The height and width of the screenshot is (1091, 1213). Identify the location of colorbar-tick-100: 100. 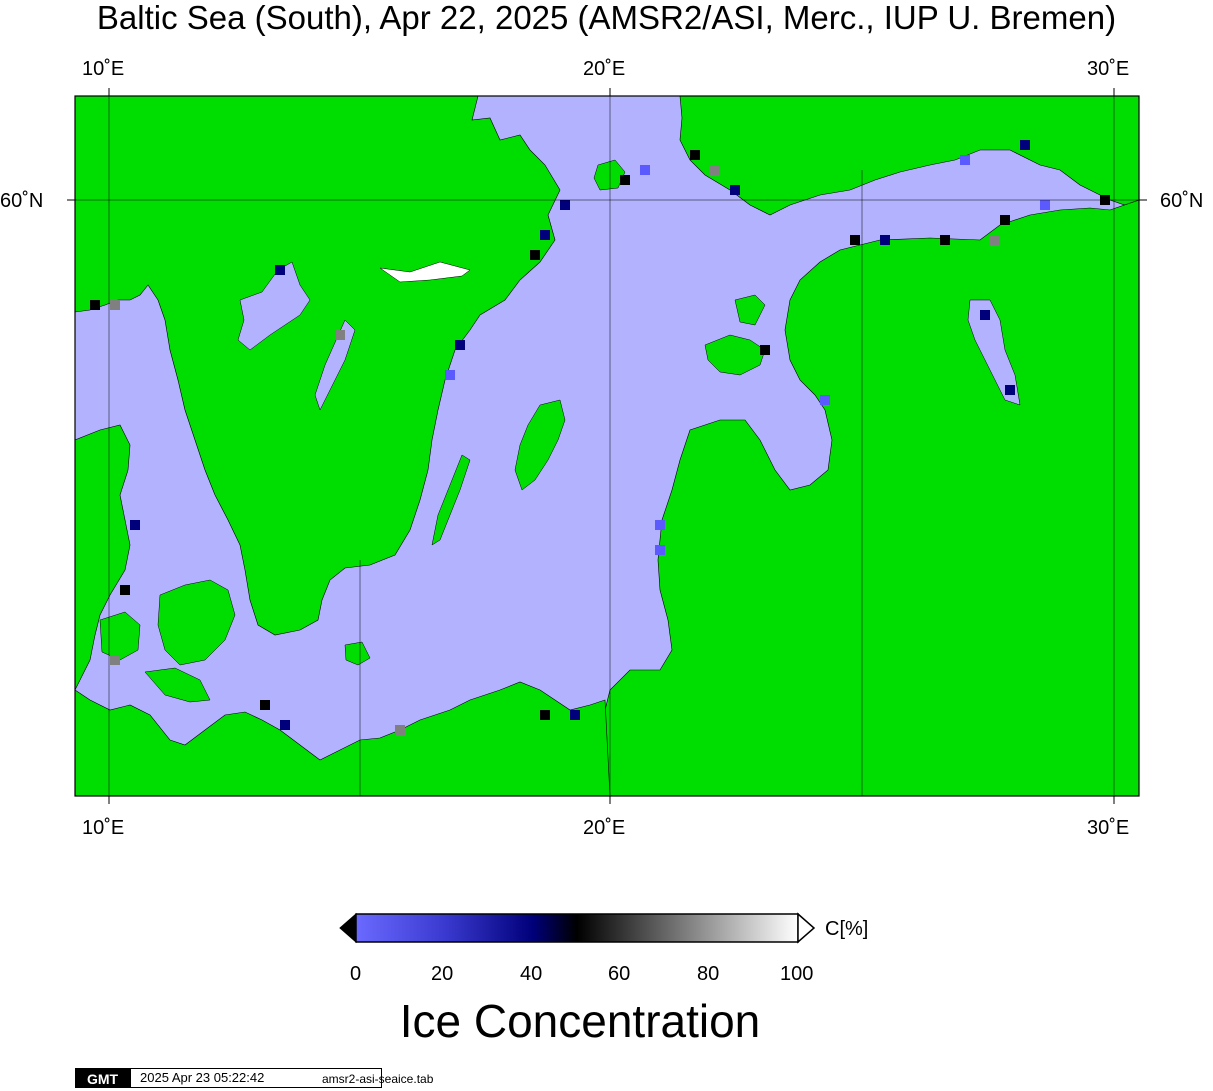
(797, 974).